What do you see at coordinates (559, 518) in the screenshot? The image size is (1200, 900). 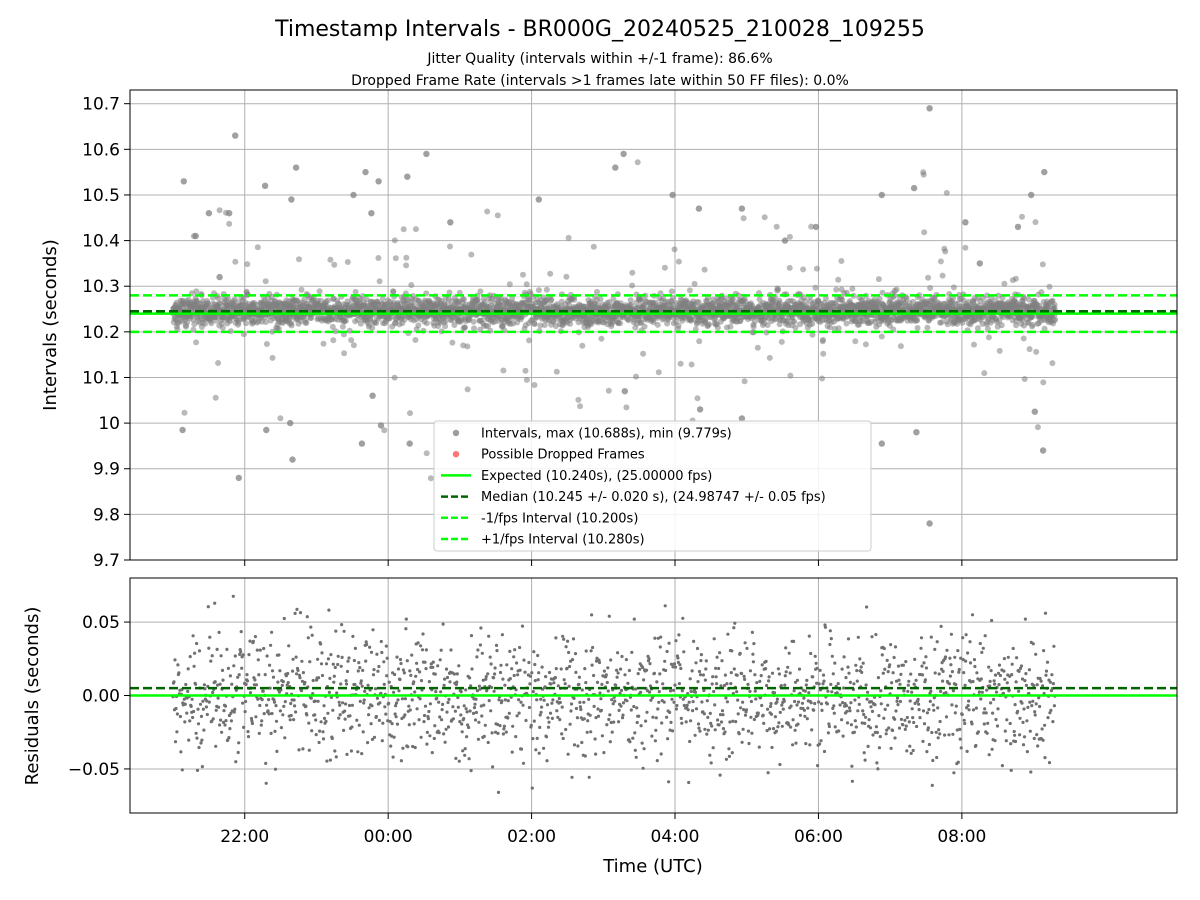 I see `legend-entry-label: -1/fps Interval (10.200s)` at bounding box center [559, 518].